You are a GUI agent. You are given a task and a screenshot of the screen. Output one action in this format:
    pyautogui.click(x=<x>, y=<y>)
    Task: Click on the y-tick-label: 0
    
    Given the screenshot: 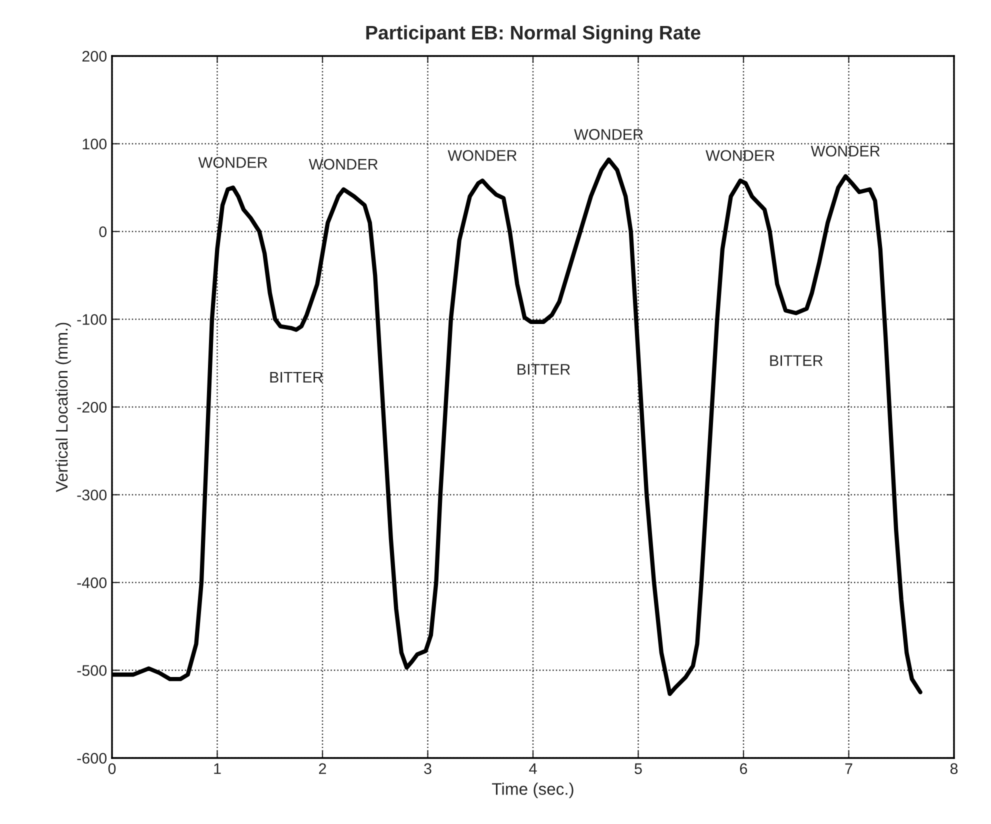 What is the action you would take?
    pyautogui.click(x=103, y=232)
    